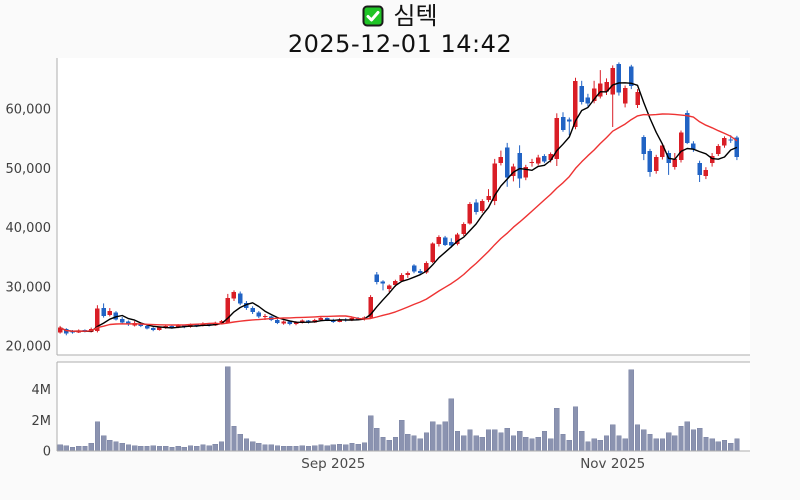  I want to click on price-axis-label: 40,000, so click(29, 228).